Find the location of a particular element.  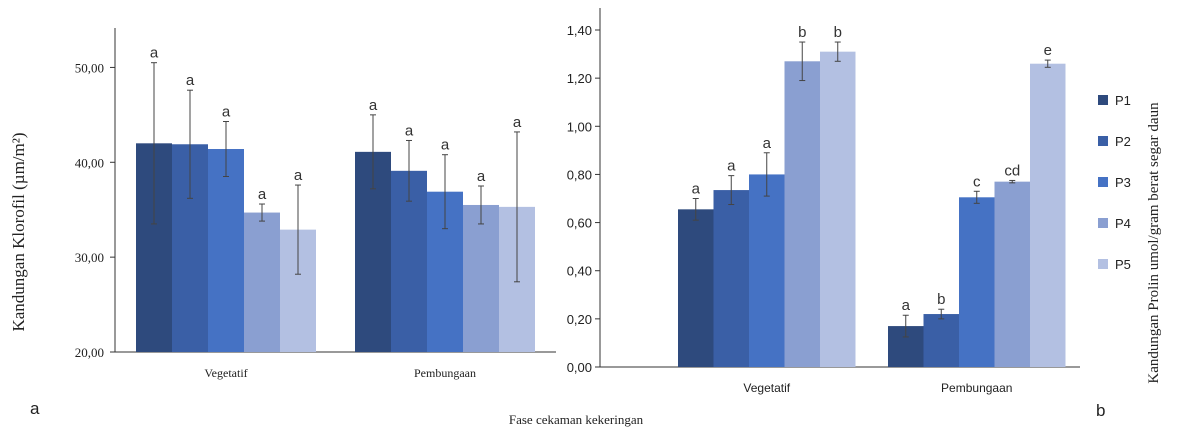

shared-x-axis-label: Fase cekaman kekeringan is located at coordinates (576, 419).